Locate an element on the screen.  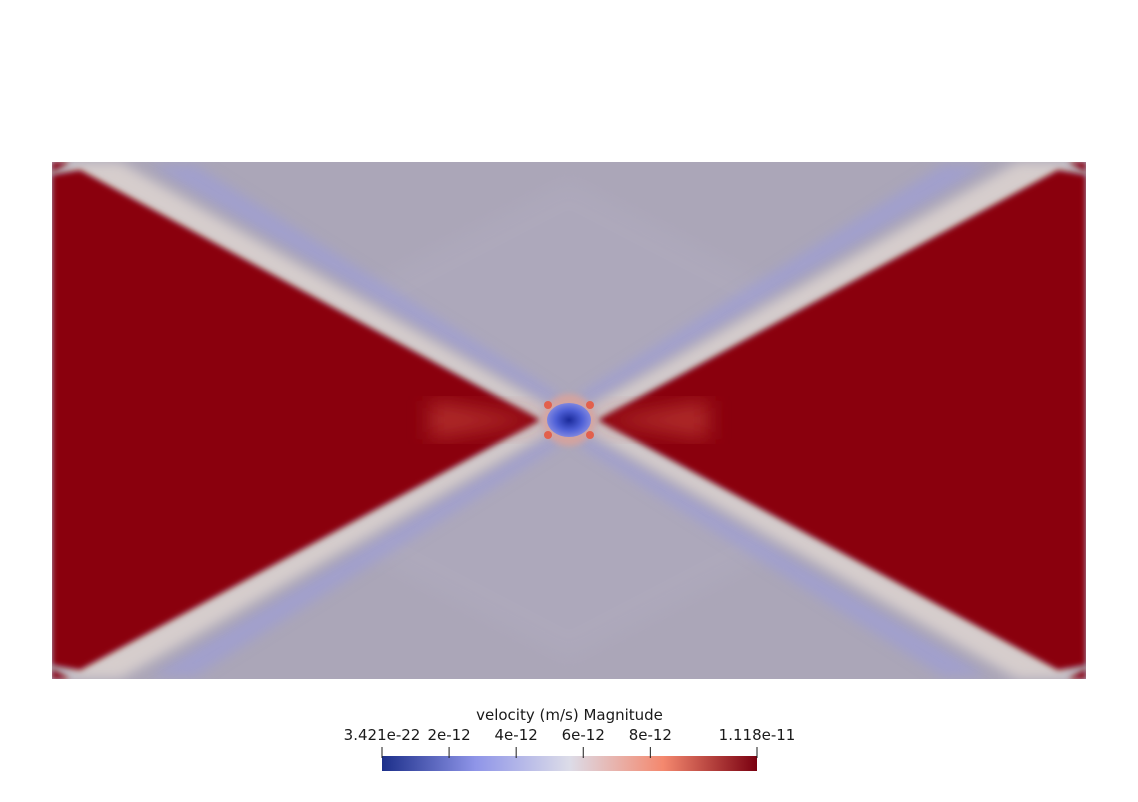
scalar-bar is located at coordinates (569, 759).